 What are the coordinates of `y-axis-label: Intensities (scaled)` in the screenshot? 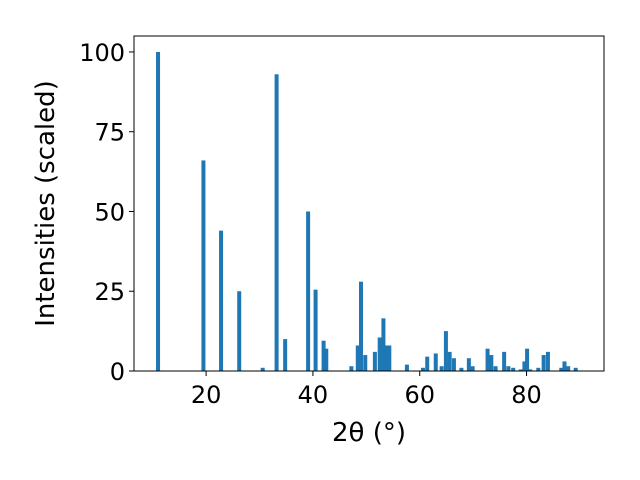 It's located at (46, 203).